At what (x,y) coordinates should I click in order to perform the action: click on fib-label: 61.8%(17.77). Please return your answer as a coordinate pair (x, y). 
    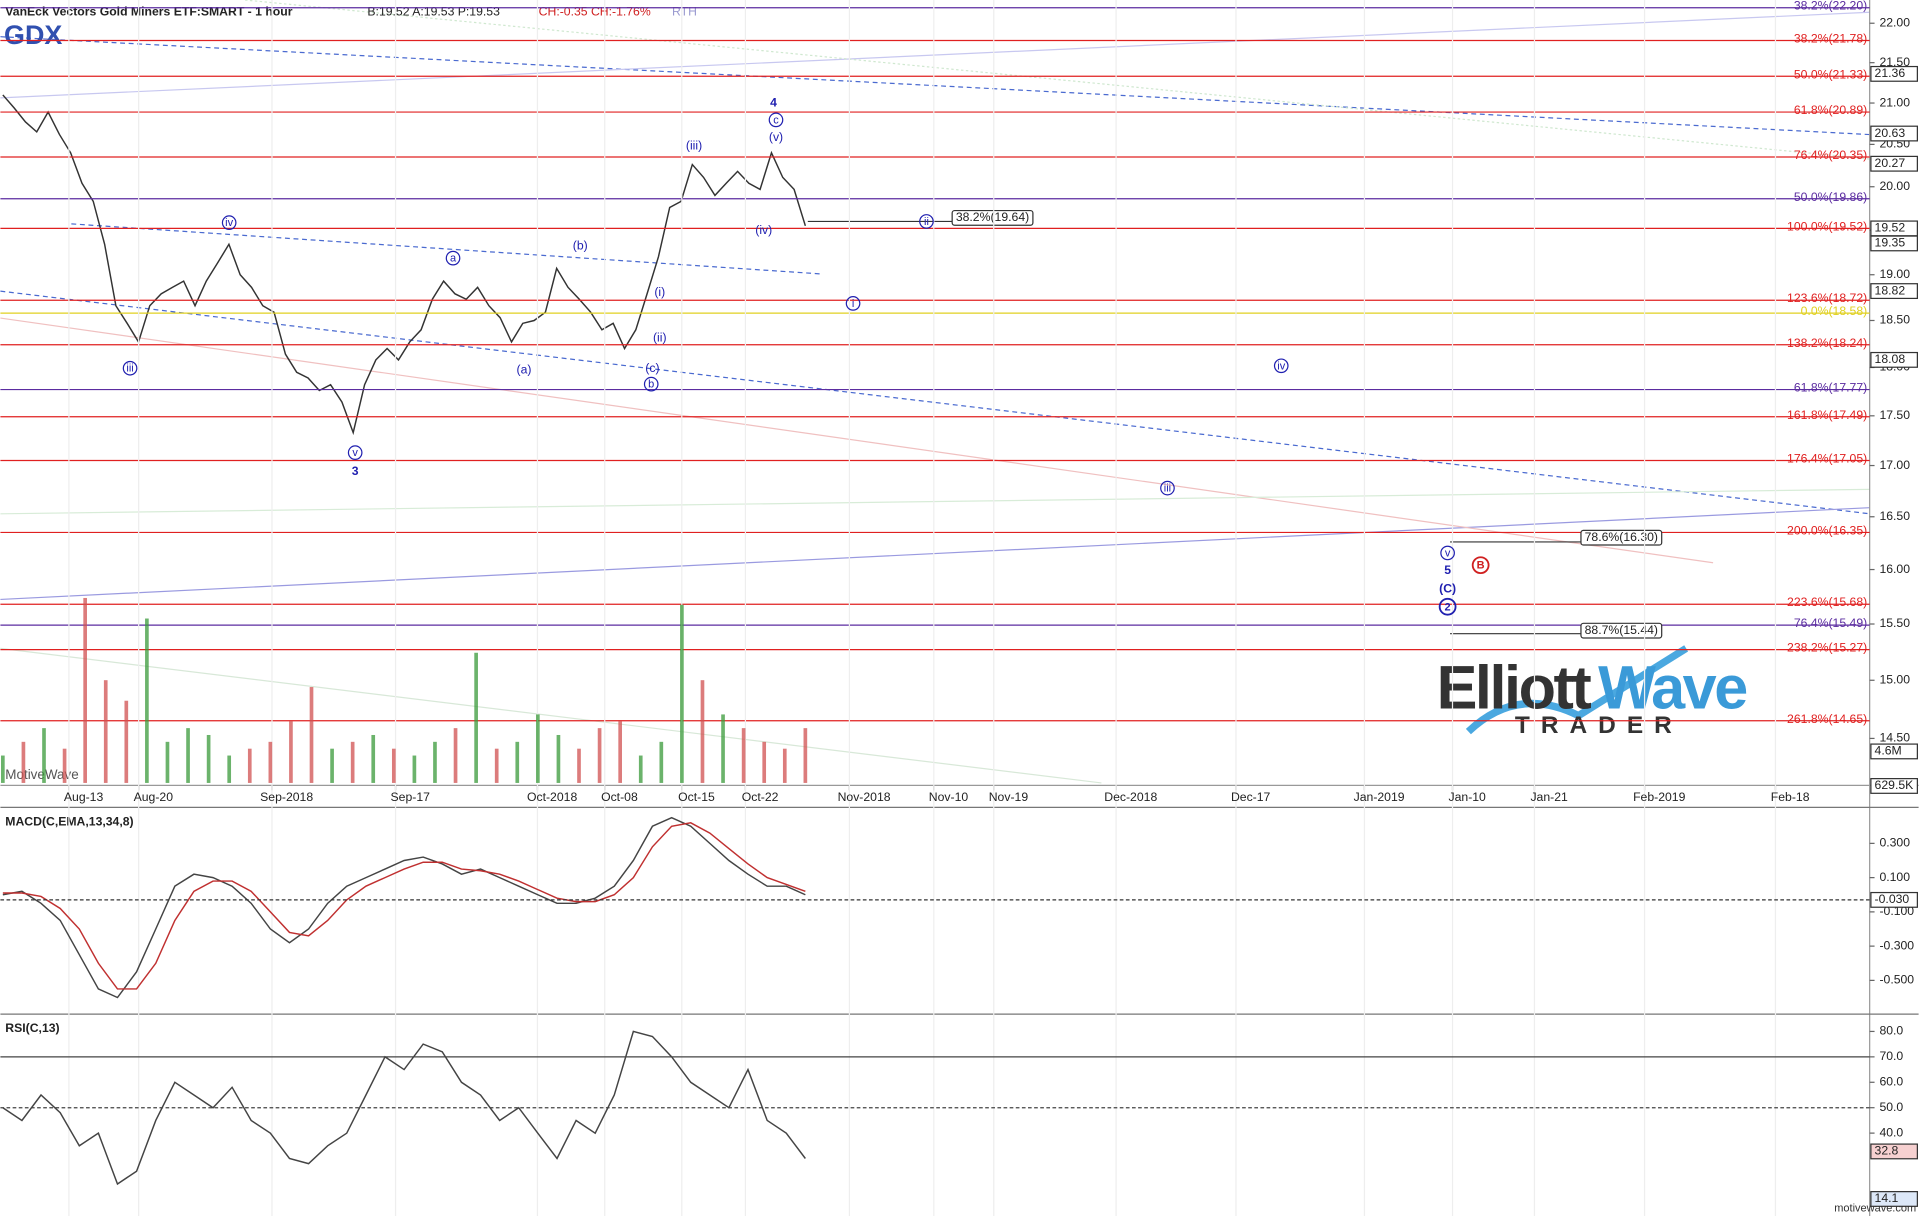
    Looking at the image, I should click on (1830, 388).